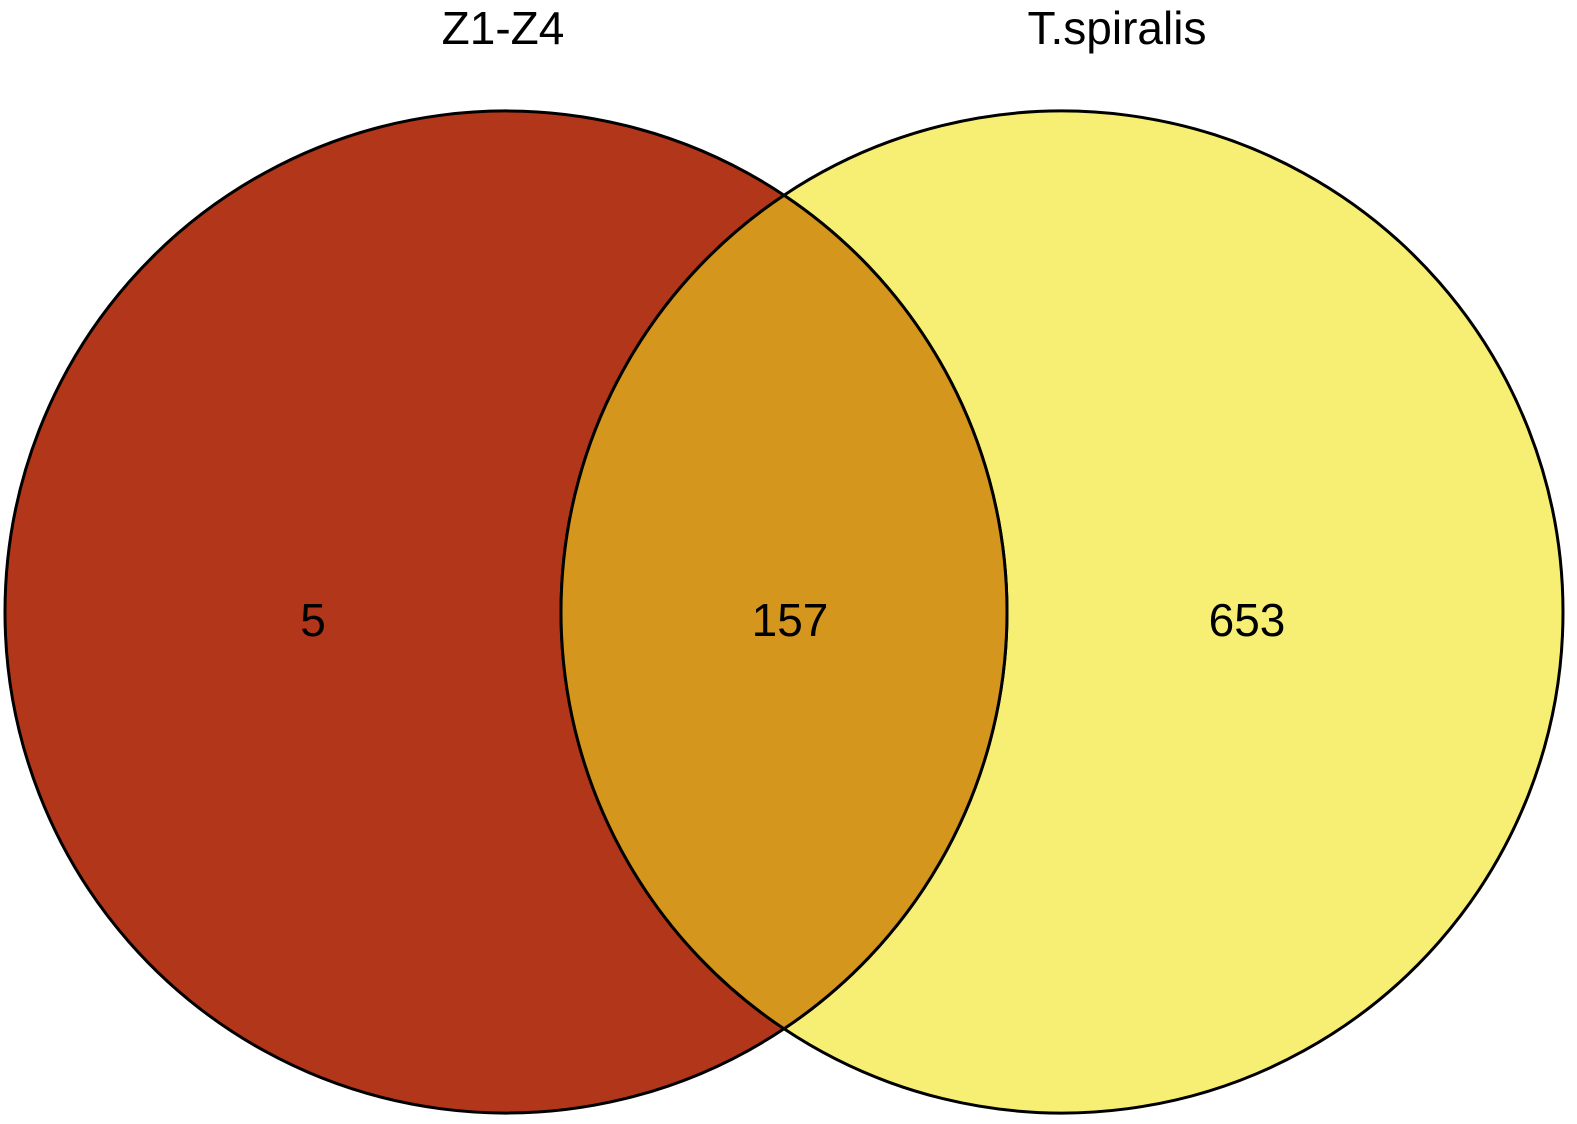 The height and width of the screenshot is (1124, 1577). Describe the element at coordinates (790, 620) in the screenshot. I see `value-label: 157` at that location.